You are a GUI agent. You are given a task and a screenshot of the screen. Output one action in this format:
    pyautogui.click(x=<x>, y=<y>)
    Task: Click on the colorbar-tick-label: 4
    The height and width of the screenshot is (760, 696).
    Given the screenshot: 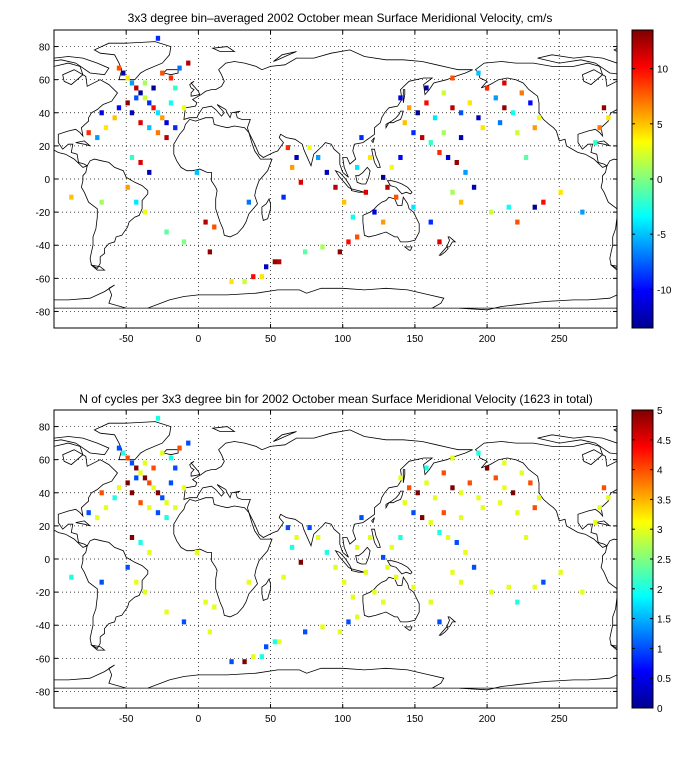 What is the action you would take?
    pyautogui.click(x=660, y=471)
    